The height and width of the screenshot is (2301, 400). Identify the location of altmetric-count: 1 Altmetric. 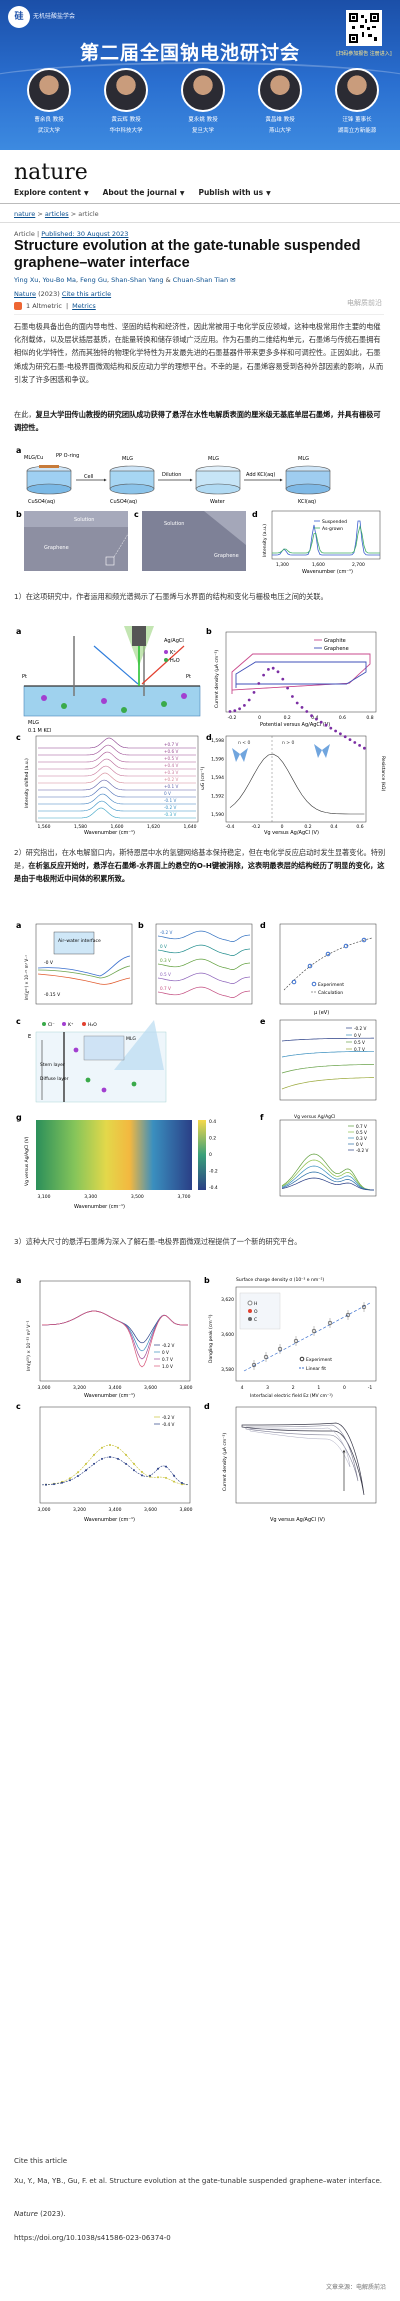
(44, 306).